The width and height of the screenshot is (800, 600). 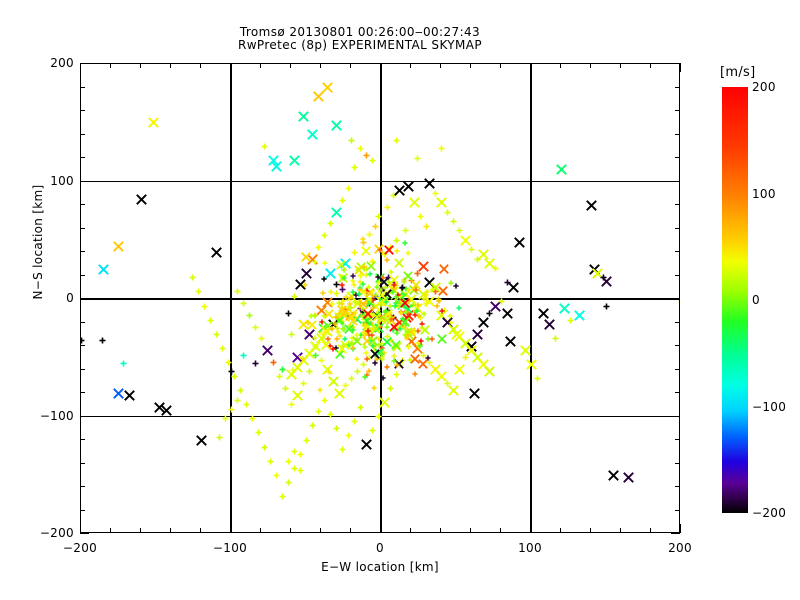 I want to click on gridline-horizontal, so click(x=380, y=416).